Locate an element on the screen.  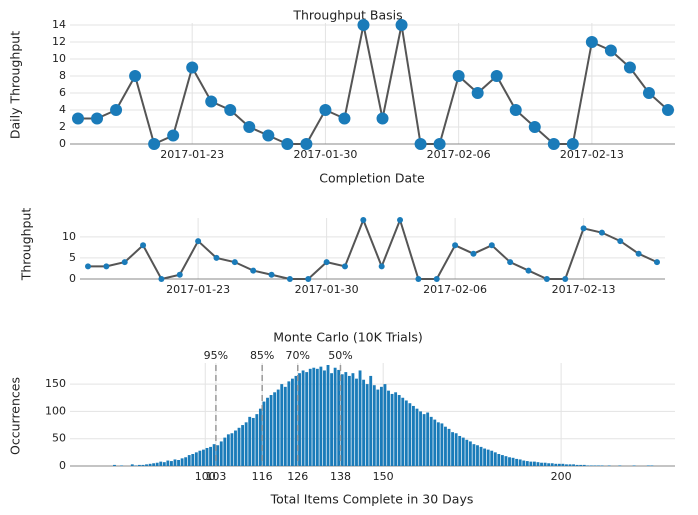
y-axis-label: Throughput is located at coordinates (26, 245).